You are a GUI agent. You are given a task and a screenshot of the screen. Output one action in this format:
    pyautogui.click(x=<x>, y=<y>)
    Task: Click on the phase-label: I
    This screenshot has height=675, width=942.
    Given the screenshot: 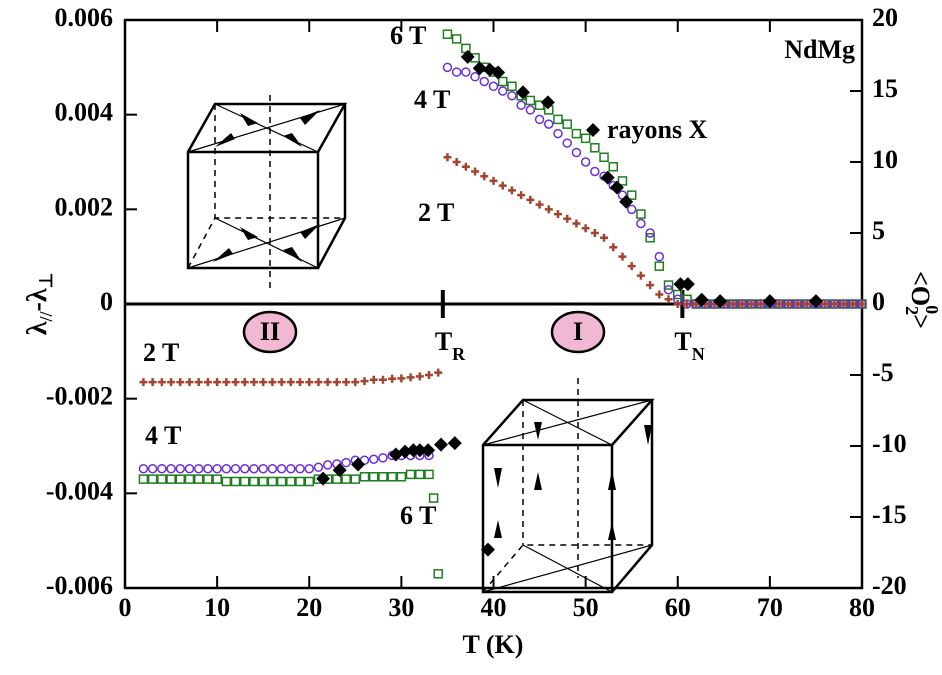 What is the action you would take?
    pyautogui.click(x=578, y=331)
    